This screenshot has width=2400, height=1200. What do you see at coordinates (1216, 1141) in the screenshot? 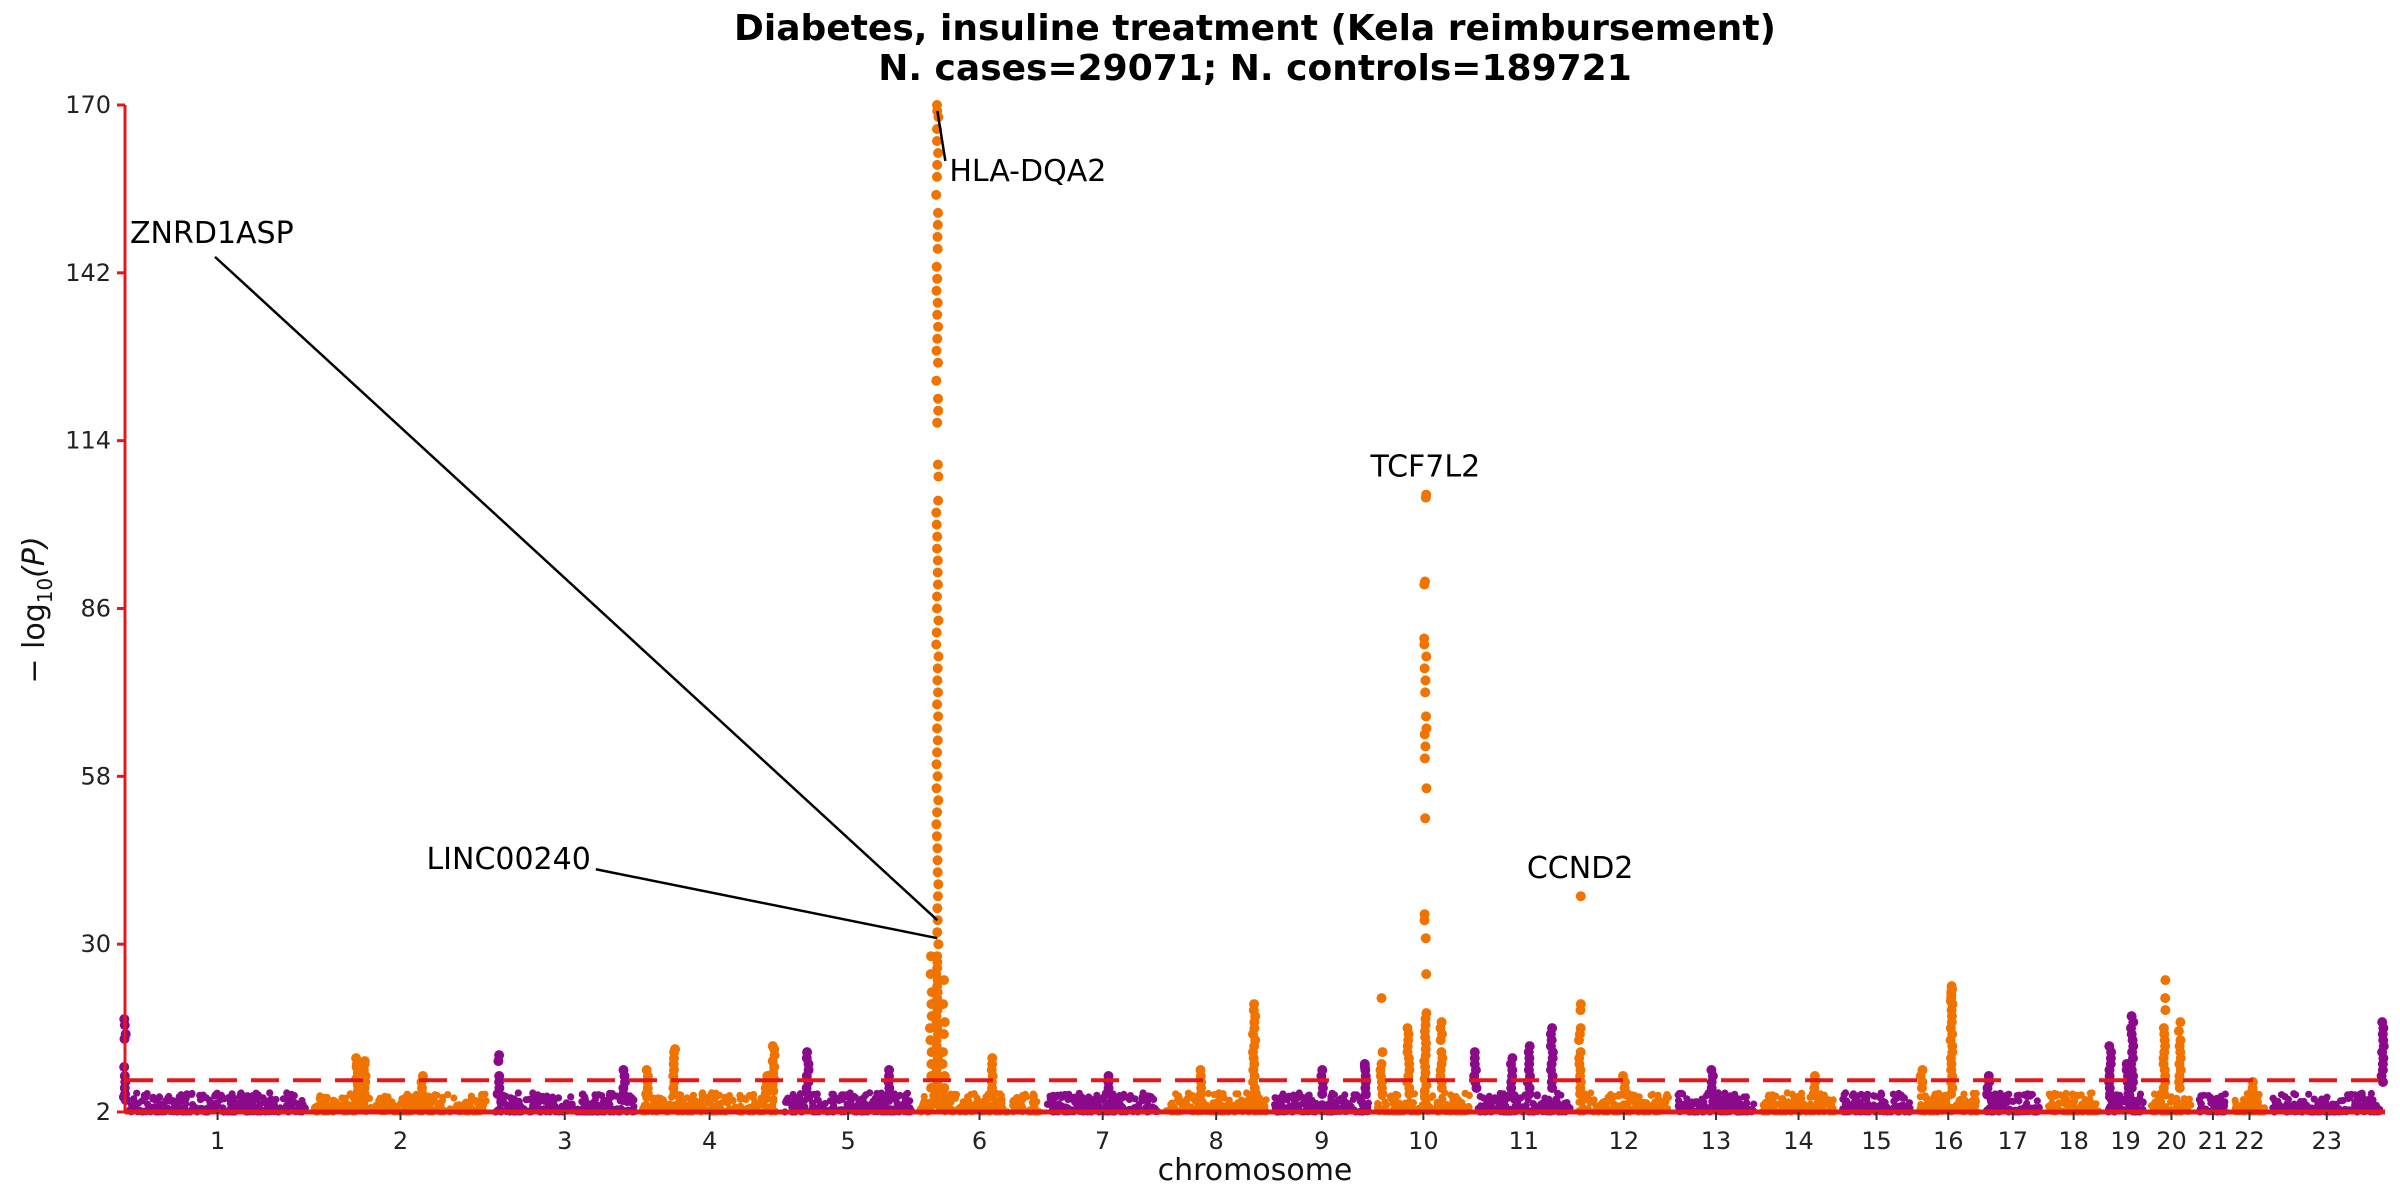
I see `x-tick-label: 8` at bounding box center [1216, 1141].